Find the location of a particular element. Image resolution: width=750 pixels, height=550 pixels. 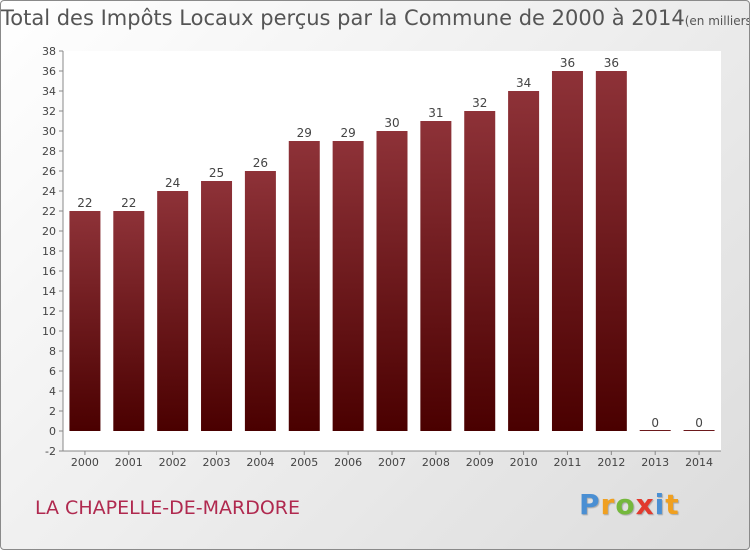

y-tick-label: 20 is located at coordinates (49, 231).